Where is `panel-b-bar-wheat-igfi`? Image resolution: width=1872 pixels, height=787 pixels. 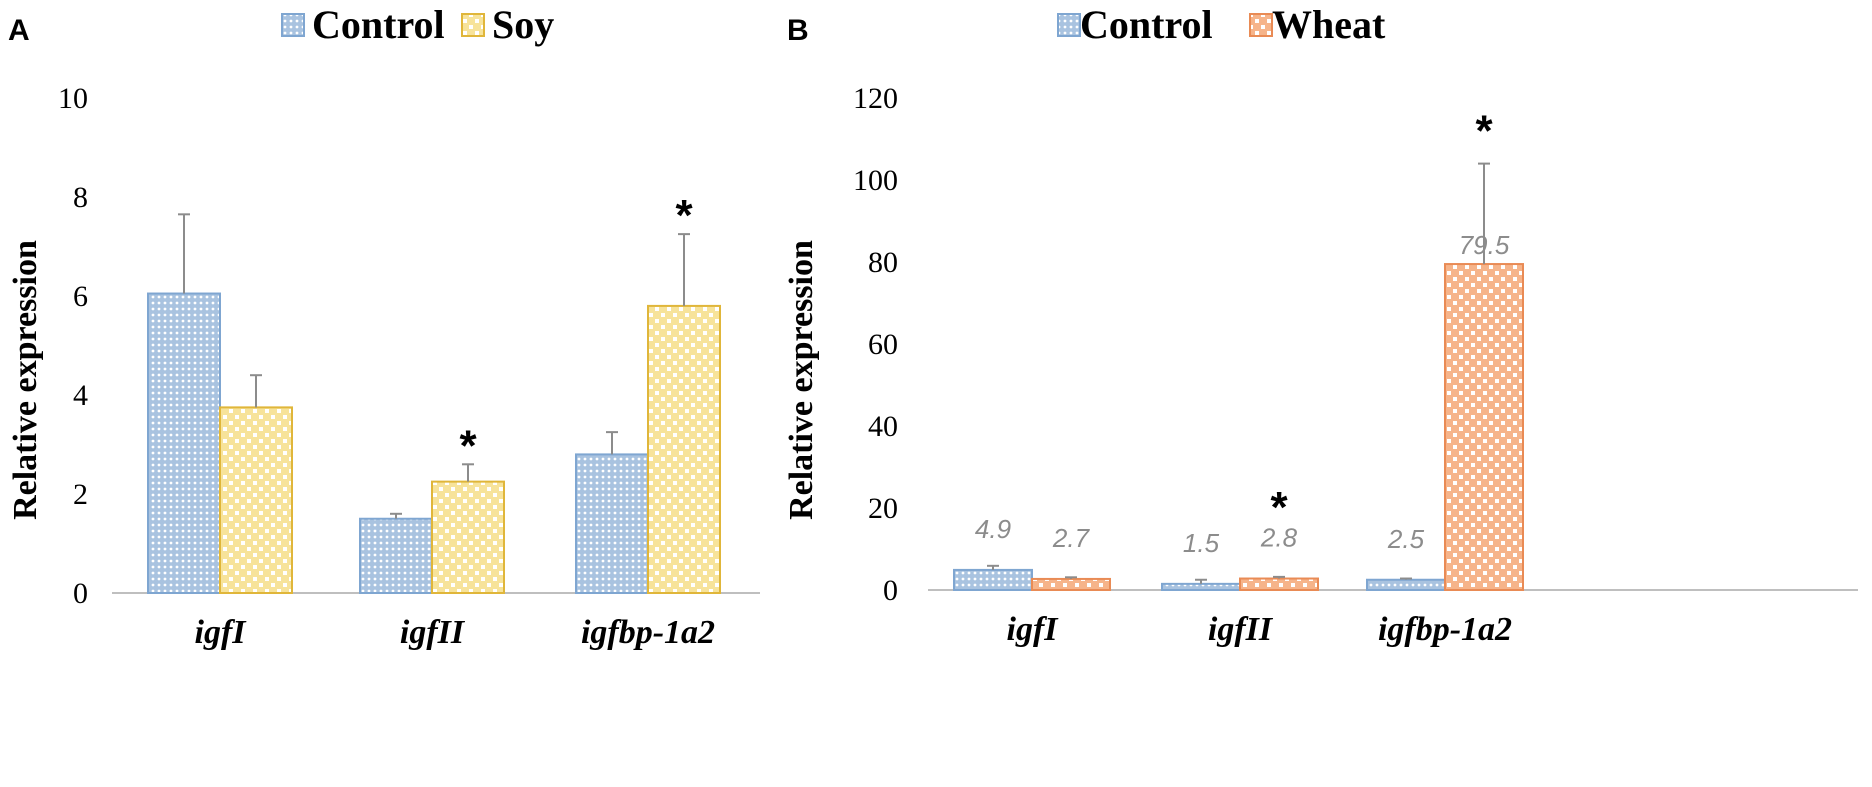 panel-b-bar-wheat-igfi is located at coordinates (1071, 584).